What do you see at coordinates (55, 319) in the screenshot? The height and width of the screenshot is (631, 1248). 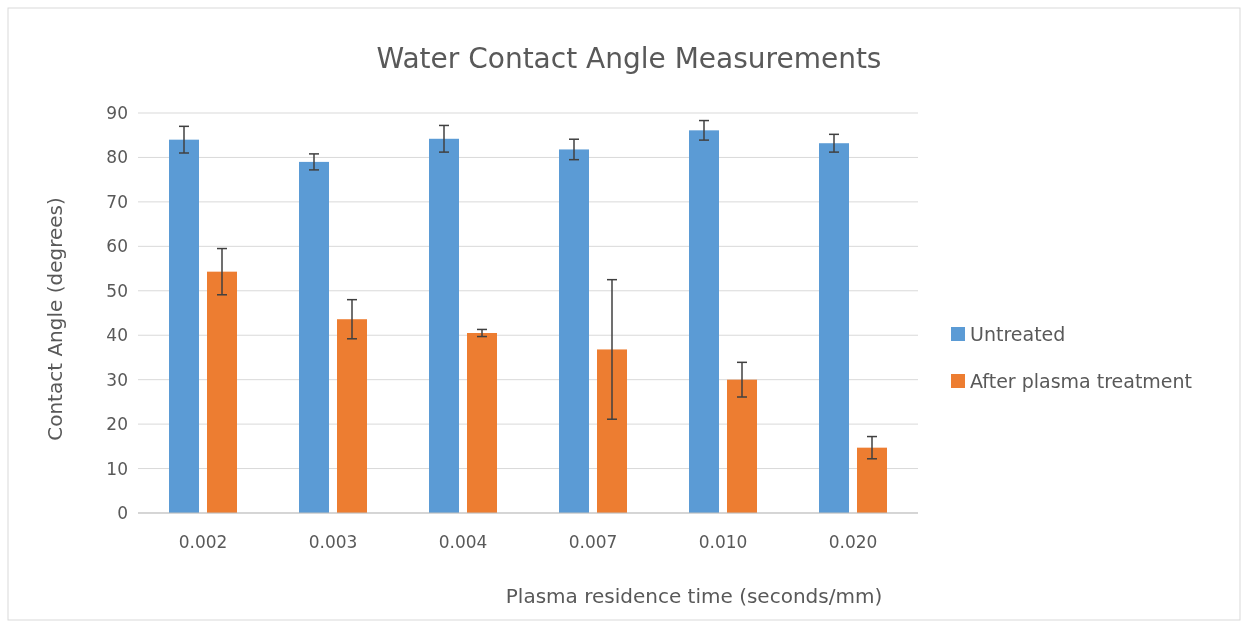 I see `y-axis-title: Contact Angle (degrees)` at bounding box center [55, 319].